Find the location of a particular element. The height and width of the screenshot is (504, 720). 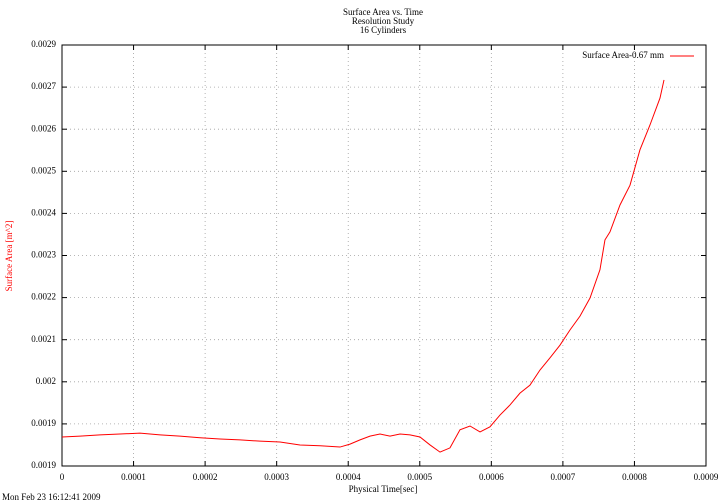

y-tick-label: 0.0021 is located at coordinates (43, 339).